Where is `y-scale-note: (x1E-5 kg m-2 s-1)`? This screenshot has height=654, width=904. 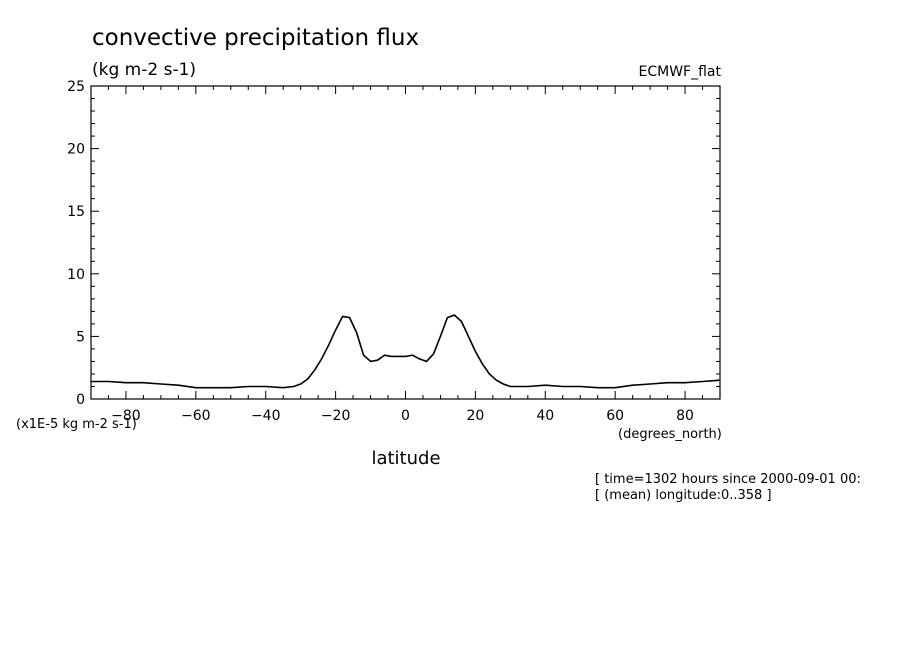
y-scale-note: (x1E-5 kg m-2 s-1) is located at coordinates (76, 424).